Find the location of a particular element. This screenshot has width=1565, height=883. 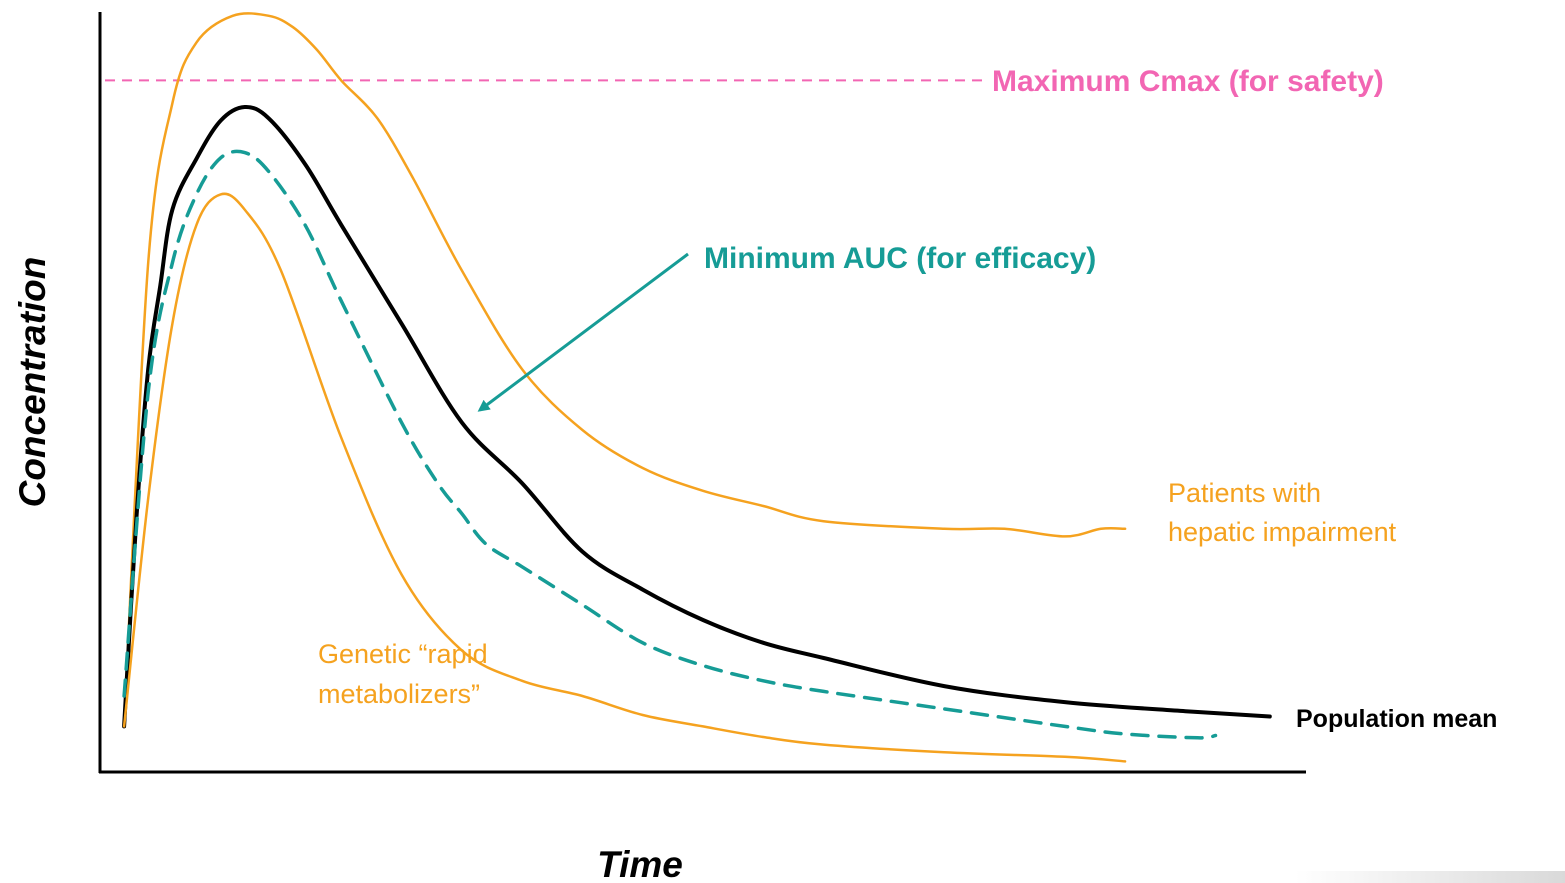

slide-corner-shade is located at coordinates (1430, 877).